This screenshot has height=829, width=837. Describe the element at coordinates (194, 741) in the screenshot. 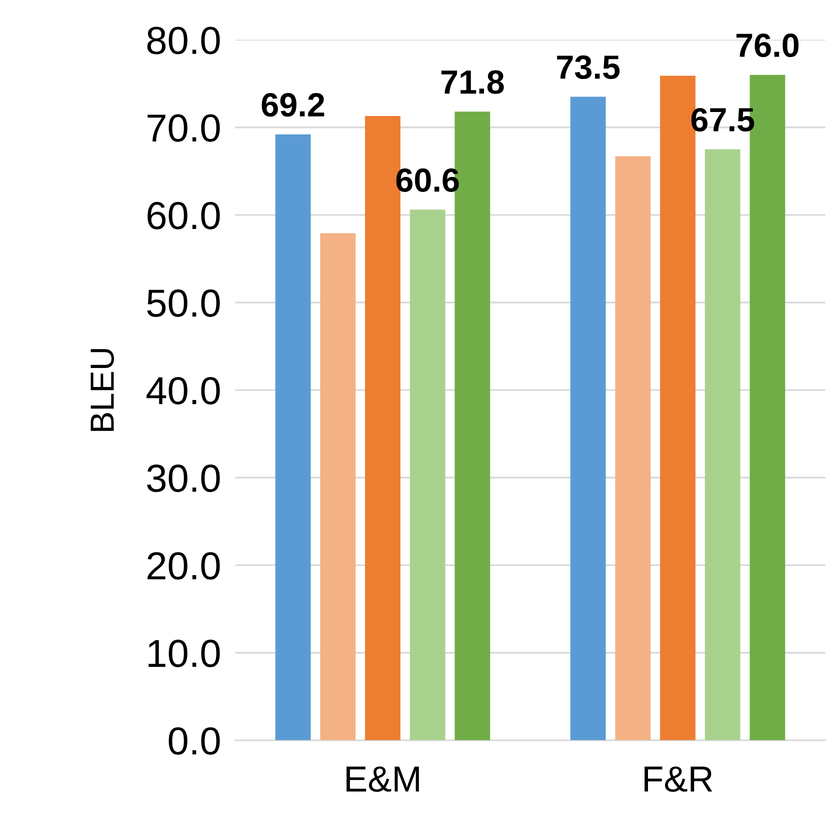

I see `y-tick-label: 0.0` at that location.